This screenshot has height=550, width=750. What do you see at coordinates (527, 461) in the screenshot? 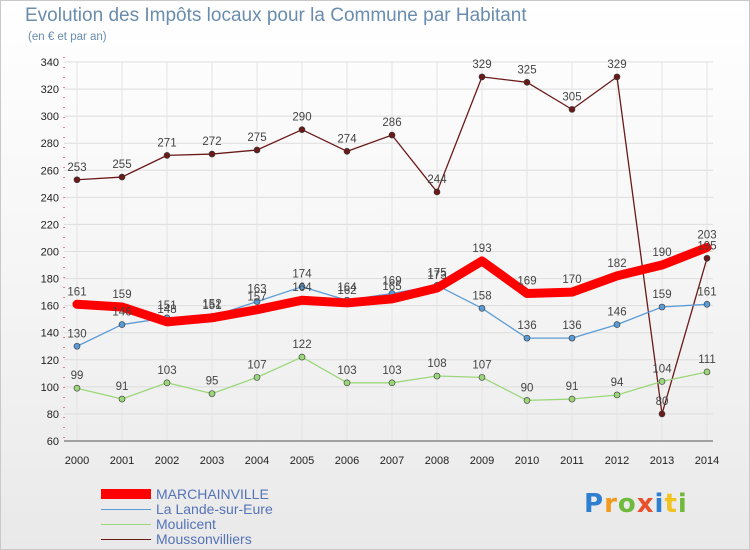
I see `x-tick-label: 2010` at bounding box center [527, 461].